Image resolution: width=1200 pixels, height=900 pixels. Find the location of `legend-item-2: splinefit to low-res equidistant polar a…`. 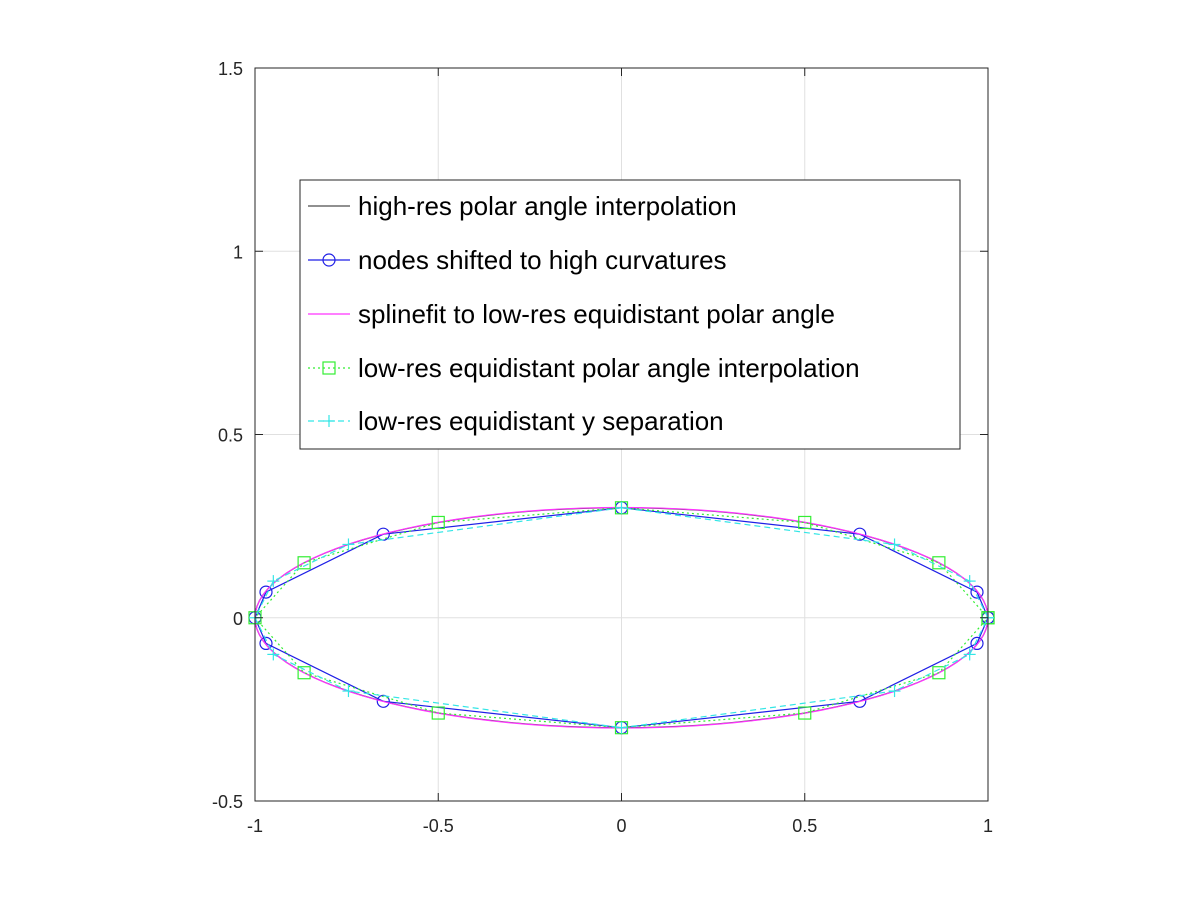

legend-item-2: splinefit to low-res equidistant polar a… is located at coordinates (571, 314).